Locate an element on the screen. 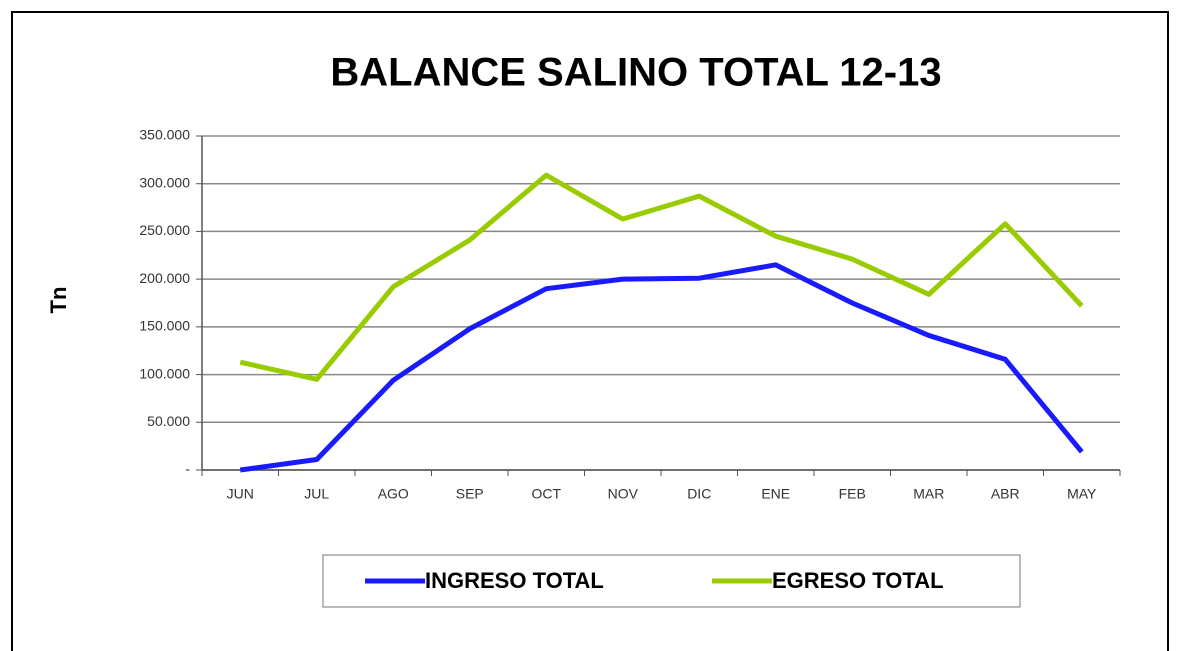 The image size is (1181, 651). x-tick-label: ABR is located at coordinates (1005, 494).